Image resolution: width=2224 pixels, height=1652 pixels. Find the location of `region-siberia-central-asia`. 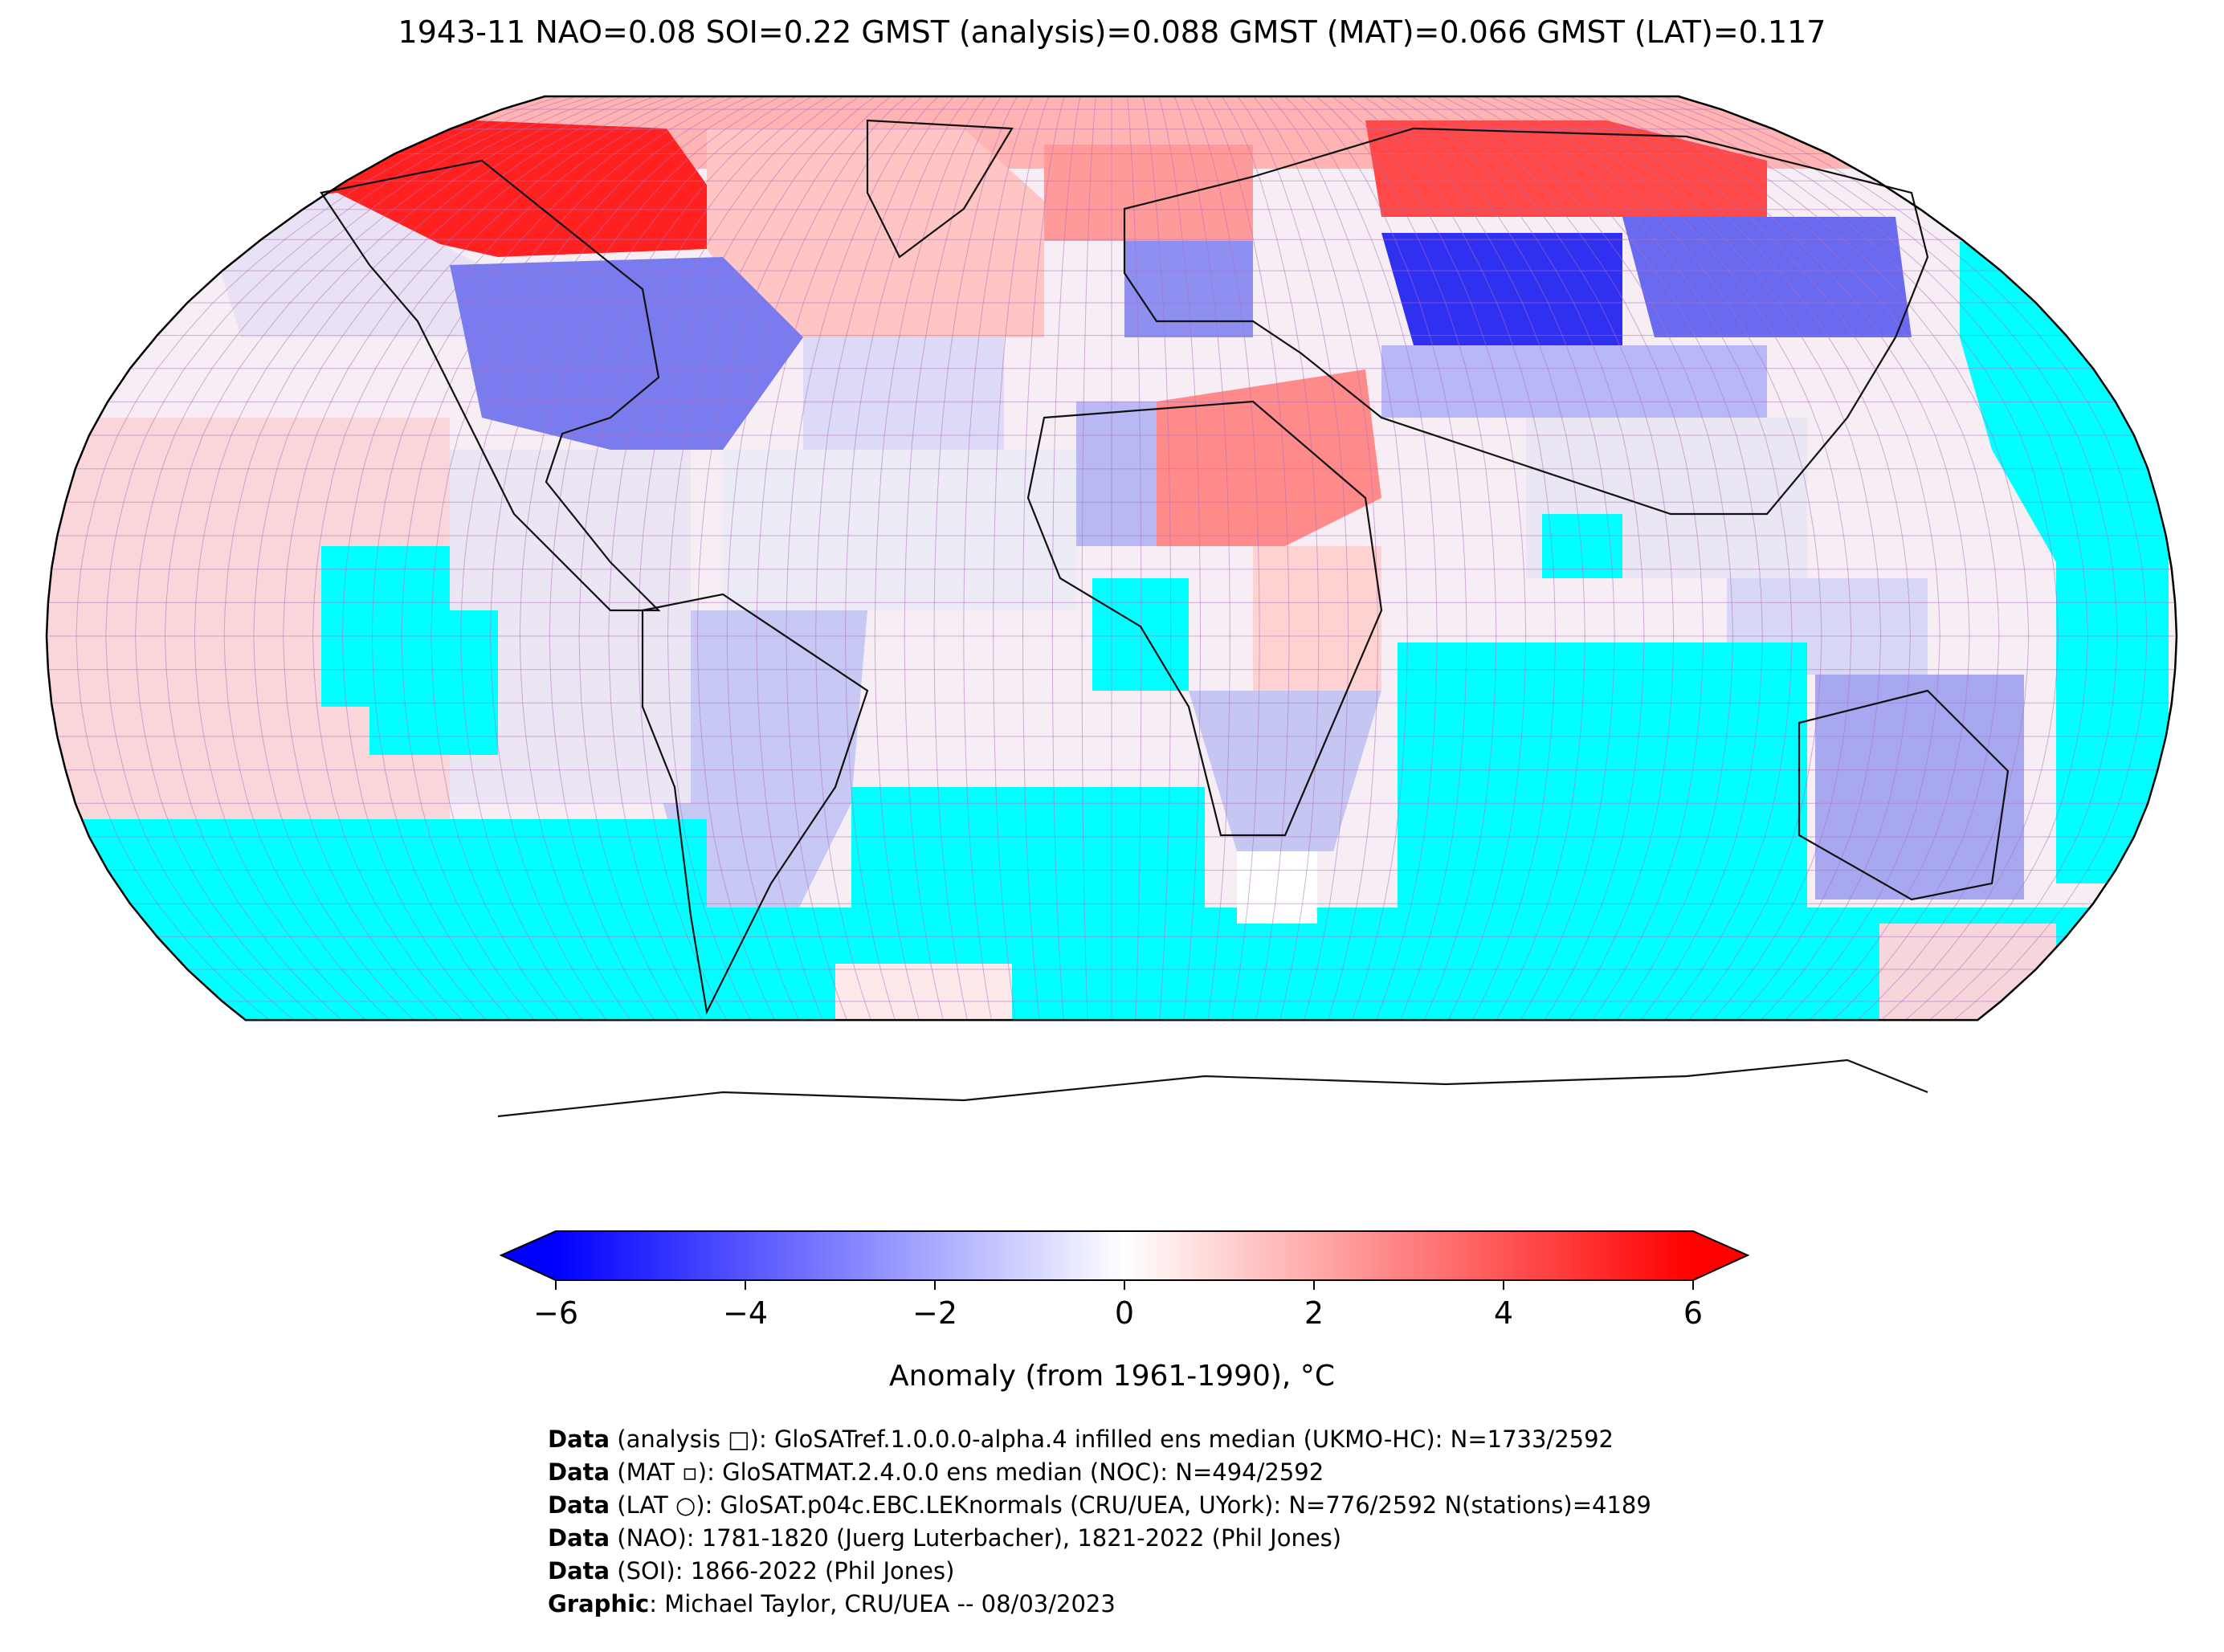

region-siberia-central-asia is located at coordinates (1501, 289).